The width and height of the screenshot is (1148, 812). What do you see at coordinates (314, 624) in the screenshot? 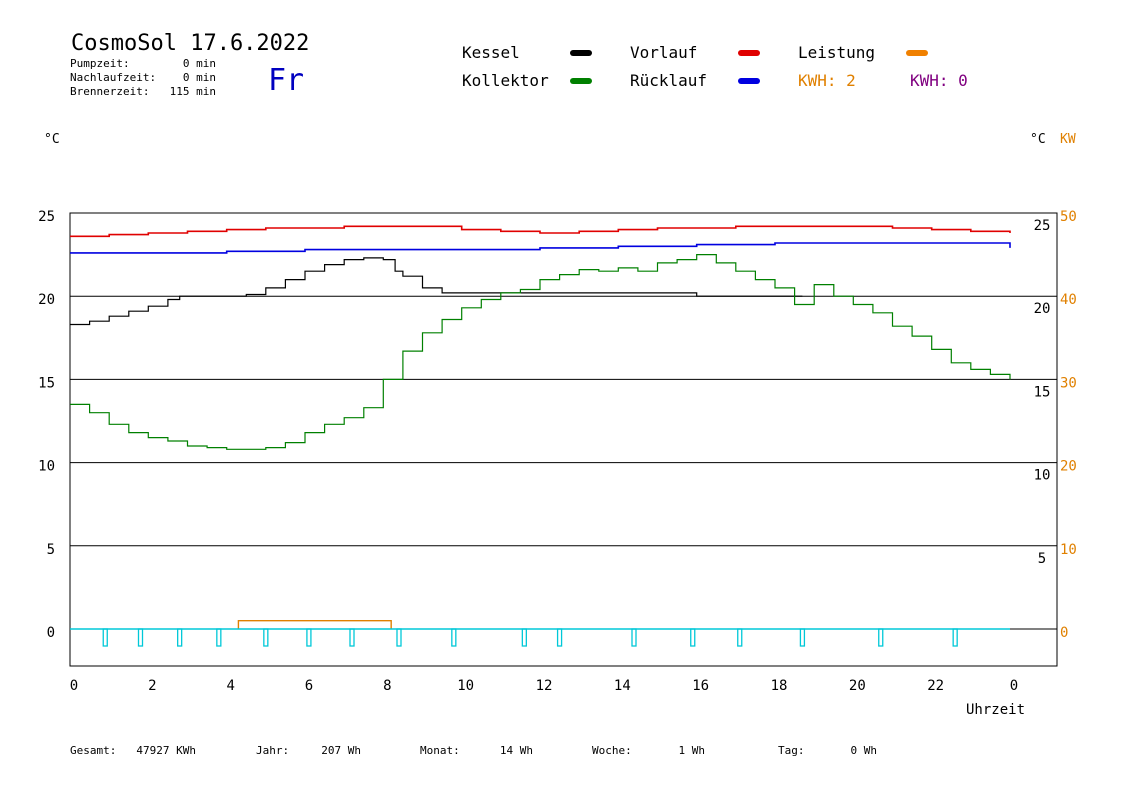
I see `leistung-line` at bounding box center [314, 624].